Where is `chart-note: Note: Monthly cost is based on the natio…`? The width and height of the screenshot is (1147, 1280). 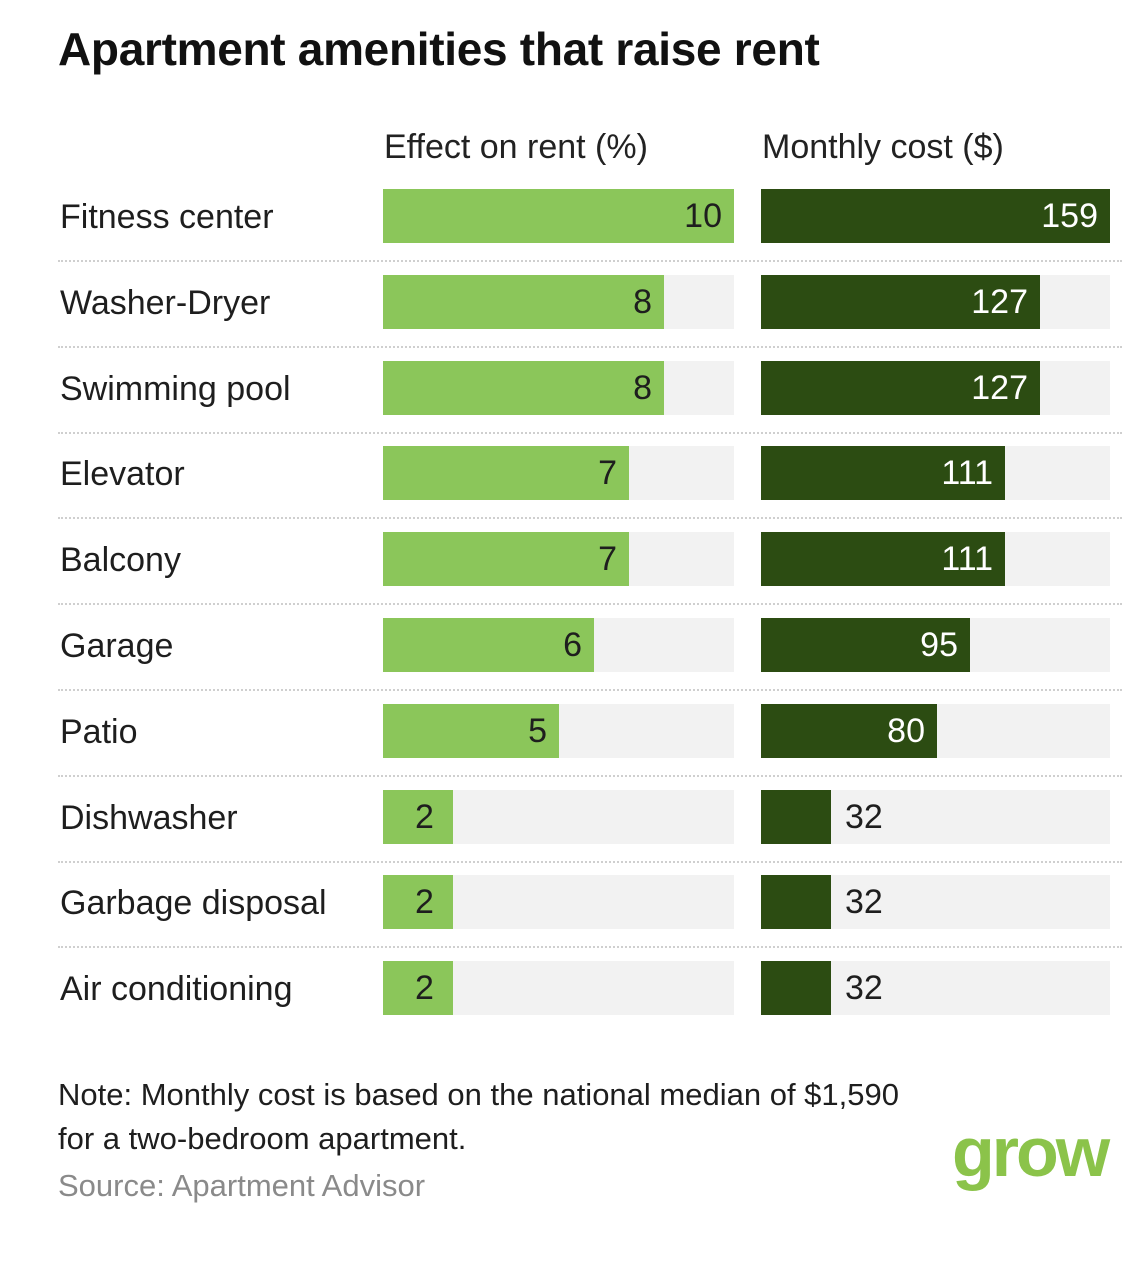
chart-note: Note: Monthly cost is based on the natio… is located at coordinates (478, 1116).